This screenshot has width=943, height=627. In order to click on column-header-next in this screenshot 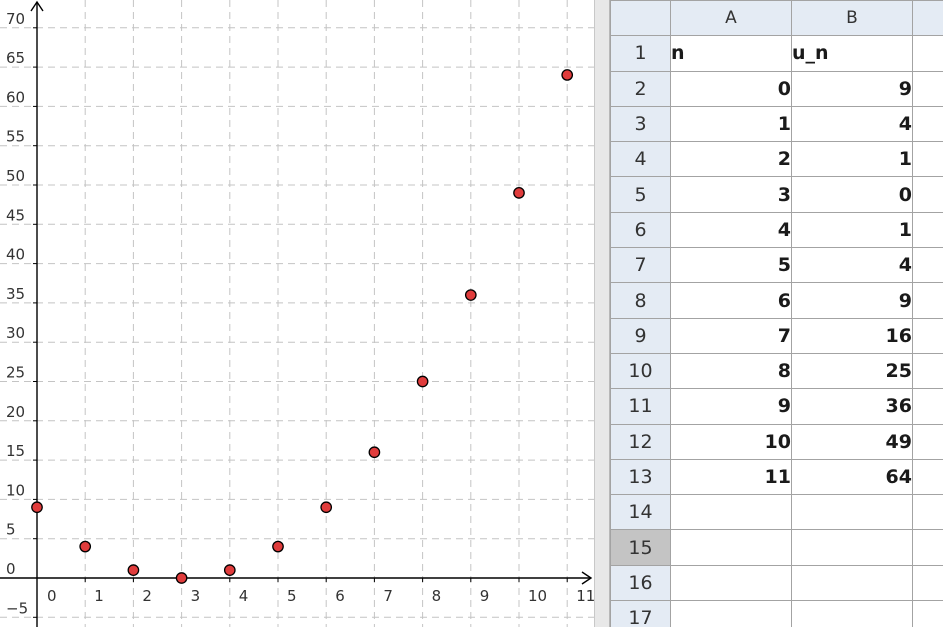, I will do `click(927, 18)`.